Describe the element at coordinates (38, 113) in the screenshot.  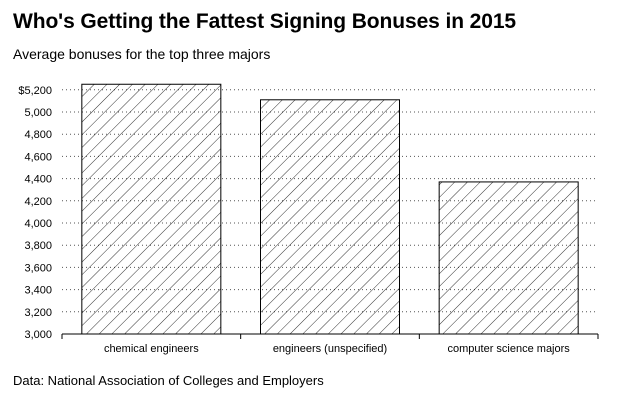
I see `y-tick-label: 5,000` at that location.